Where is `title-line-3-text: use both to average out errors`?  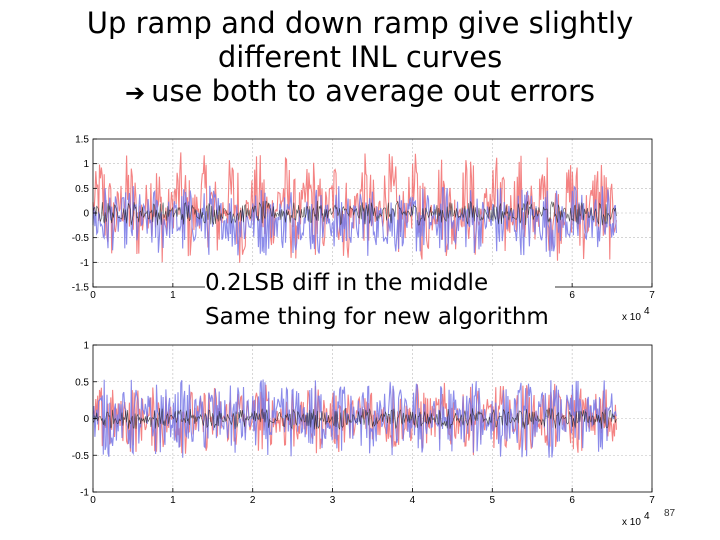 title-line-3-text: use both to average out errors is located at coordinates (373, 91).